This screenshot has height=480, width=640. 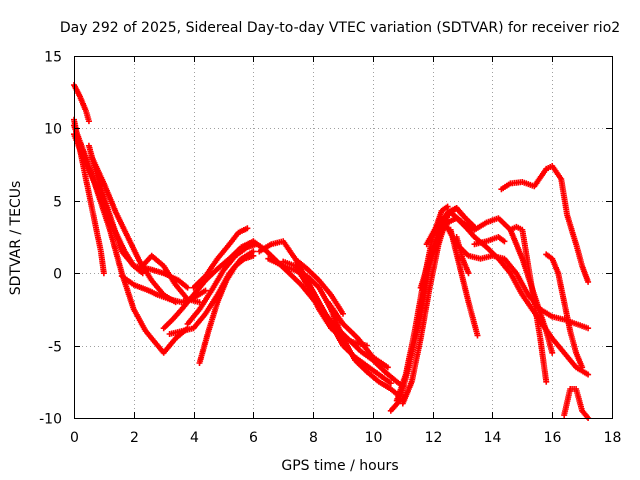 I want to click on x-axis-label: GPS time / hours, so click(x=339, y=466).